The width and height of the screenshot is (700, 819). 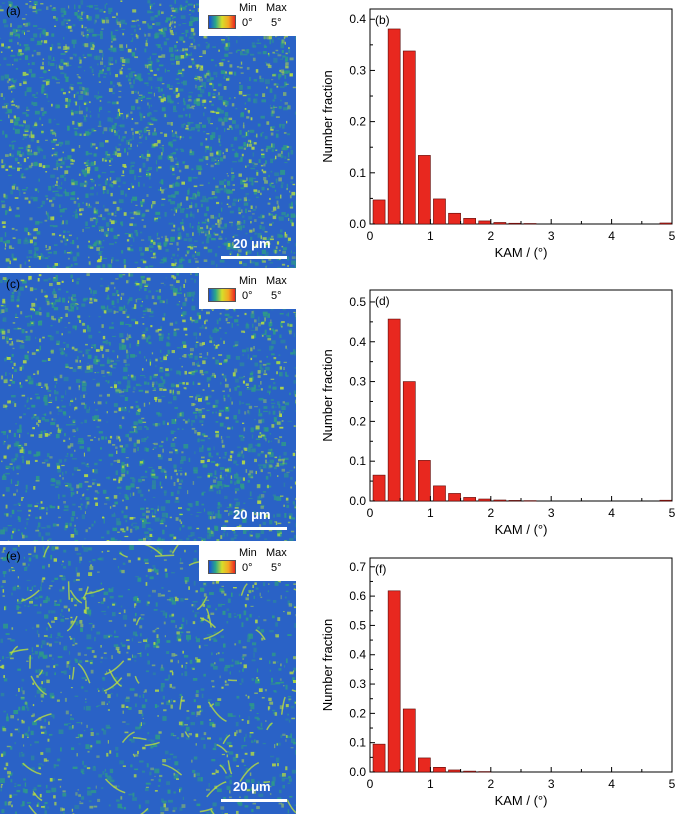 What do you see at coordinates (254, 528) in the screenshot?
I see `scale-bar` at bounding box center [254, 528].